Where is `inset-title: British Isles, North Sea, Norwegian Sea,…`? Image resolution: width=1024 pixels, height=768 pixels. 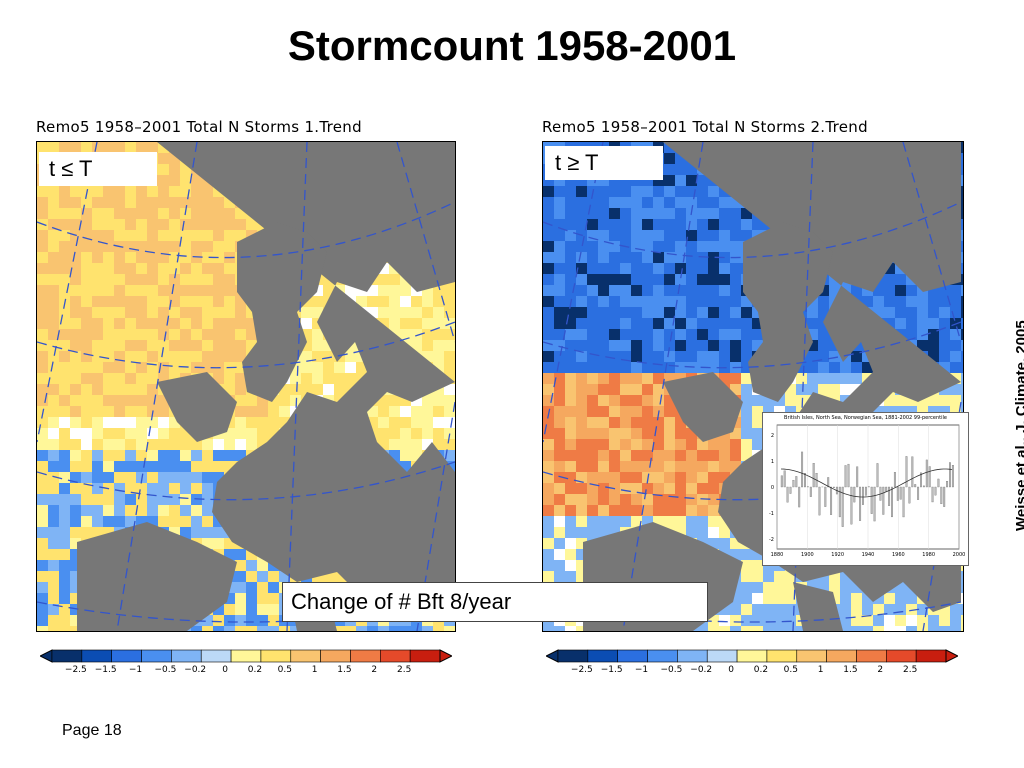
inset-title: British Isles, North Sea, Norwegian Sea,… is located at coordinates (865, 418).